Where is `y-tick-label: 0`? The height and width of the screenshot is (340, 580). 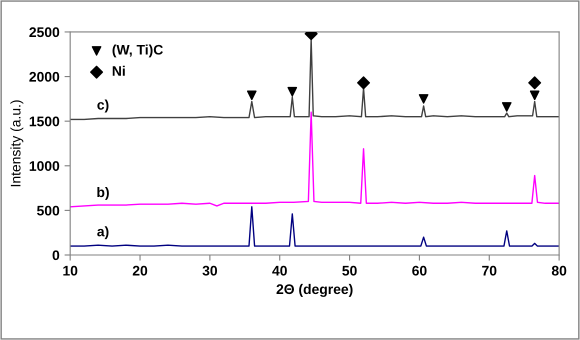
y-tick-label: 0 is located at coordinates (56, 255).